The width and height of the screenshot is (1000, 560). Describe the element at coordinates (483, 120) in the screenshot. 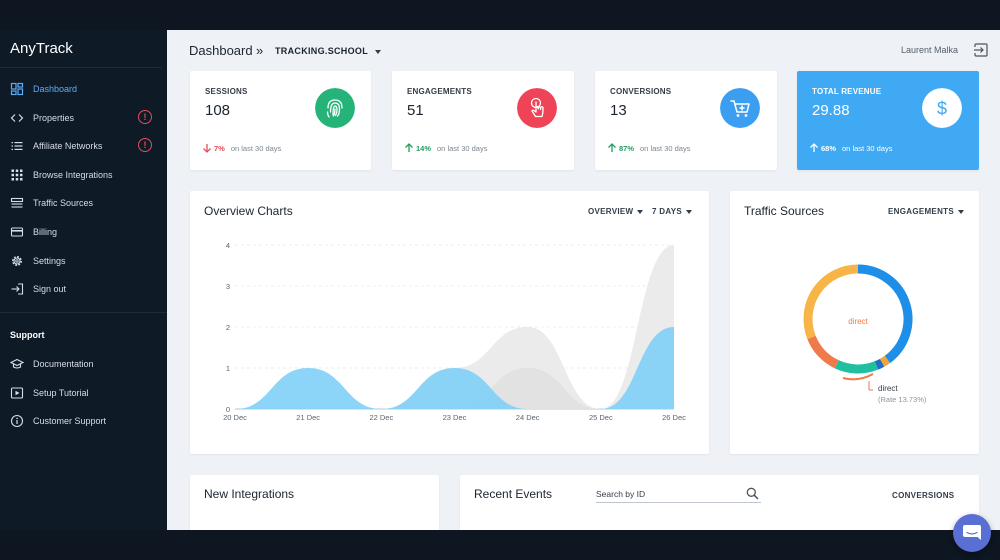

I see `stat-card-engagements: ENGAGEMENTS 51 14% on last 30 days` at that location.